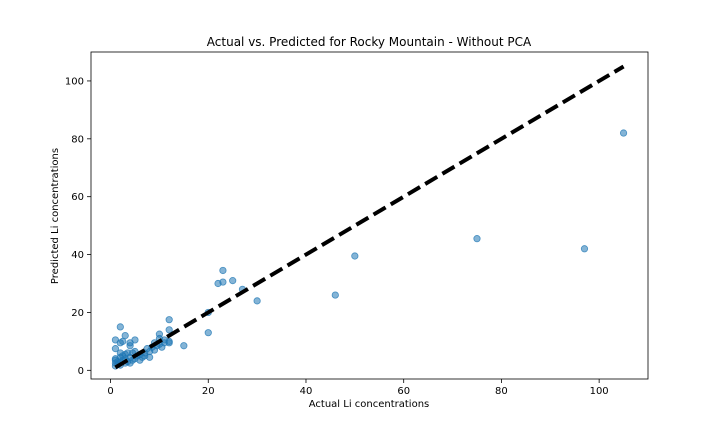  Describe the element at coordinates (599, 391) in the screenshot. I see `x-tick-label: 100` at that location.